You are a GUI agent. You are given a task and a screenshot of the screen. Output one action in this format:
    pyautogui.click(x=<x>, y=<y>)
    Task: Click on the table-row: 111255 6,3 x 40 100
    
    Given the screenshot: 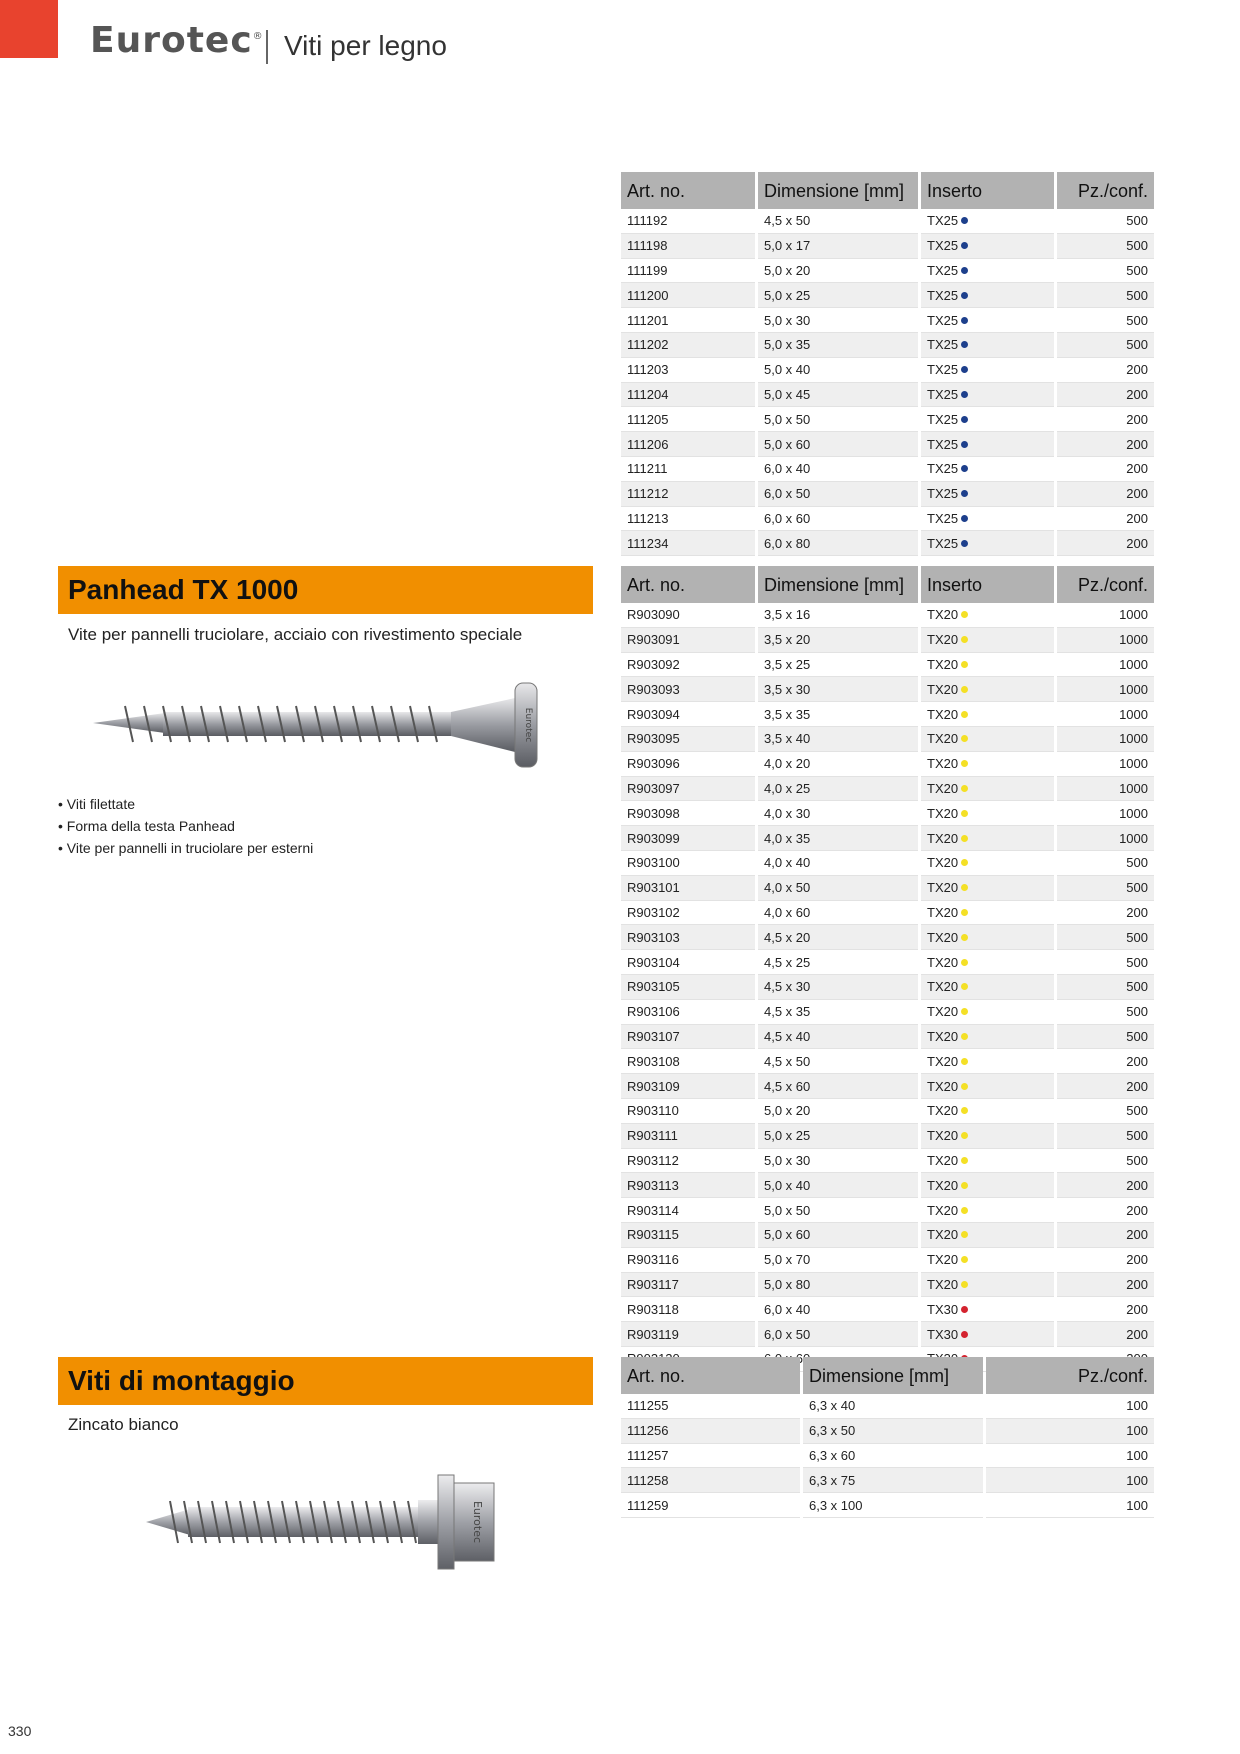 What is the action you would take?
    pyautogui.click(x=887, y=1406)
    